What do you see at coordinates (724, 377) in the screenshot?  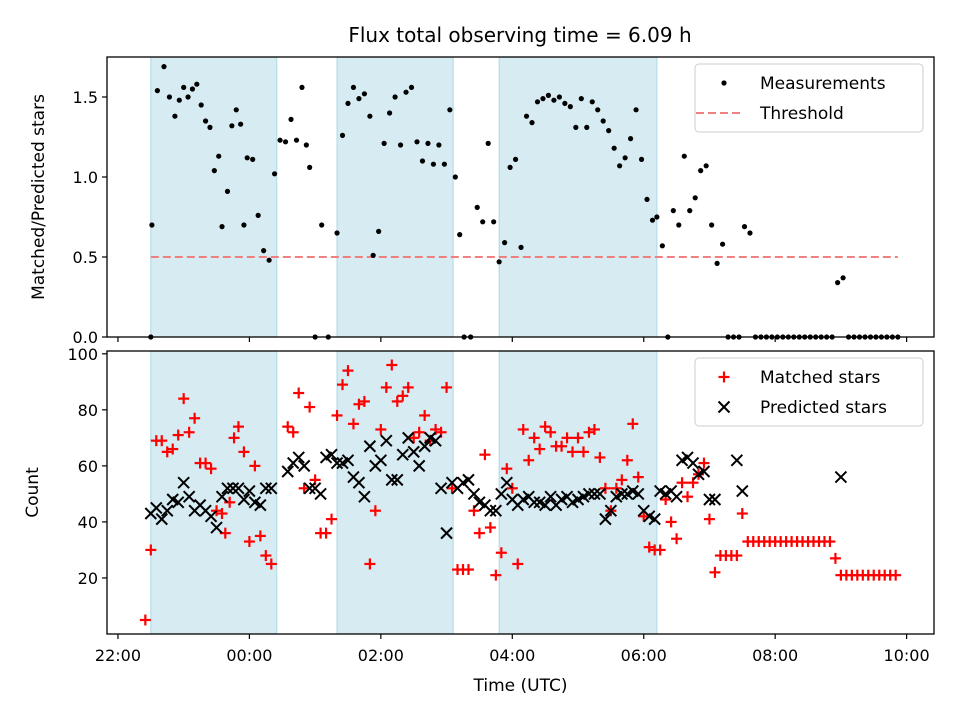 I see `legend-marker` at bounding box center [724, 377].